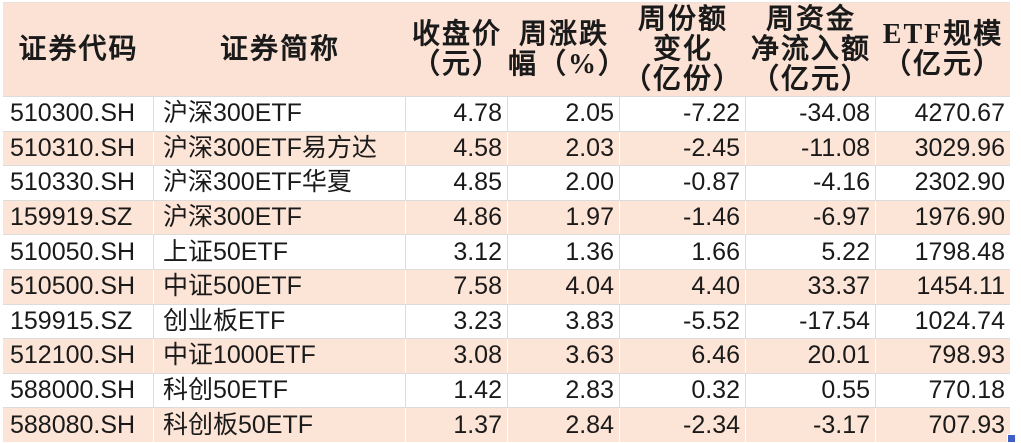 The width and height of the screenshot is (1021, 443). Describe the element at coordinates (811, 356) in the screenshot. I see `cell-weekly-net-inflow: 20.01` at that location.